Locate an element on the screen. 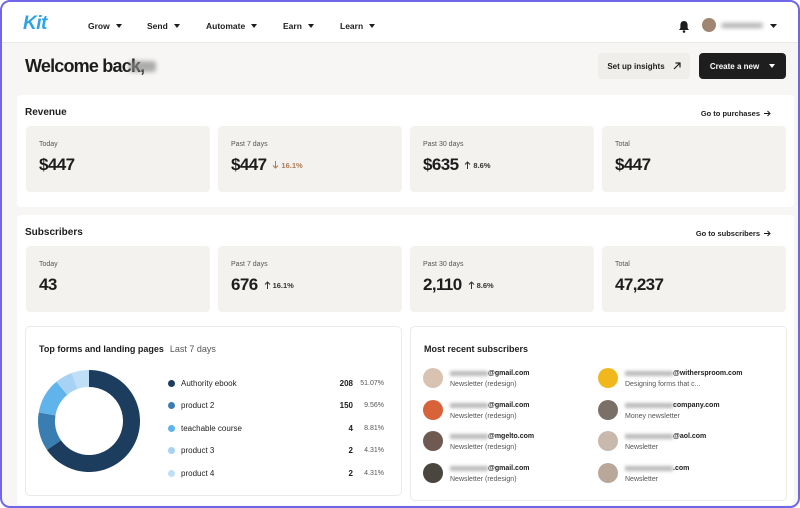 The image size is (800, 508). user-caret is located at coordinates (773, 26).